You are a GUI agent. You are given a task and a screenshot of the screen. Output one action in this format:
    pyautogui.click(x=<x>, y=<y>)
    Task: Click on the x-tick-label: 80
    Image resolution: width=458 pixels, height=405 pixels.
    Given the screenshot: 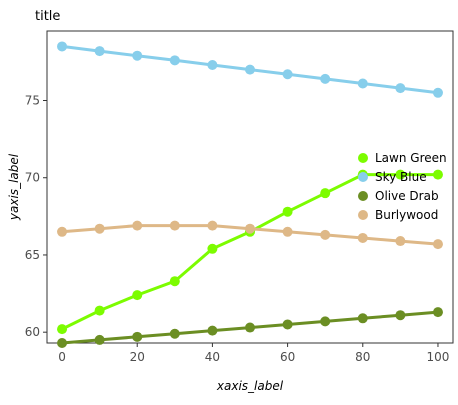 What is the action you would take?
    pyautogui.click(x=362, y=357)
    